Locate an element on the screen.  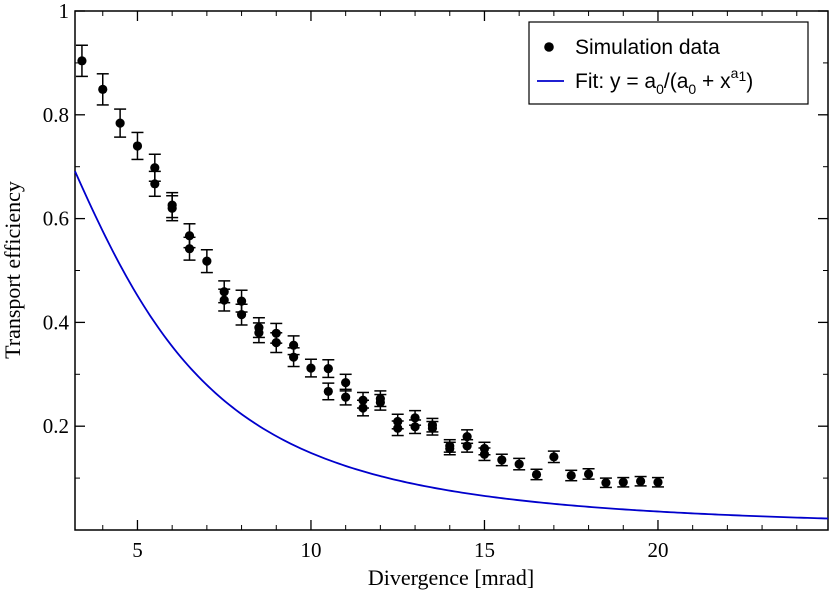
y-axis-title: Transport efficiency is located at coordinates (12, 270).